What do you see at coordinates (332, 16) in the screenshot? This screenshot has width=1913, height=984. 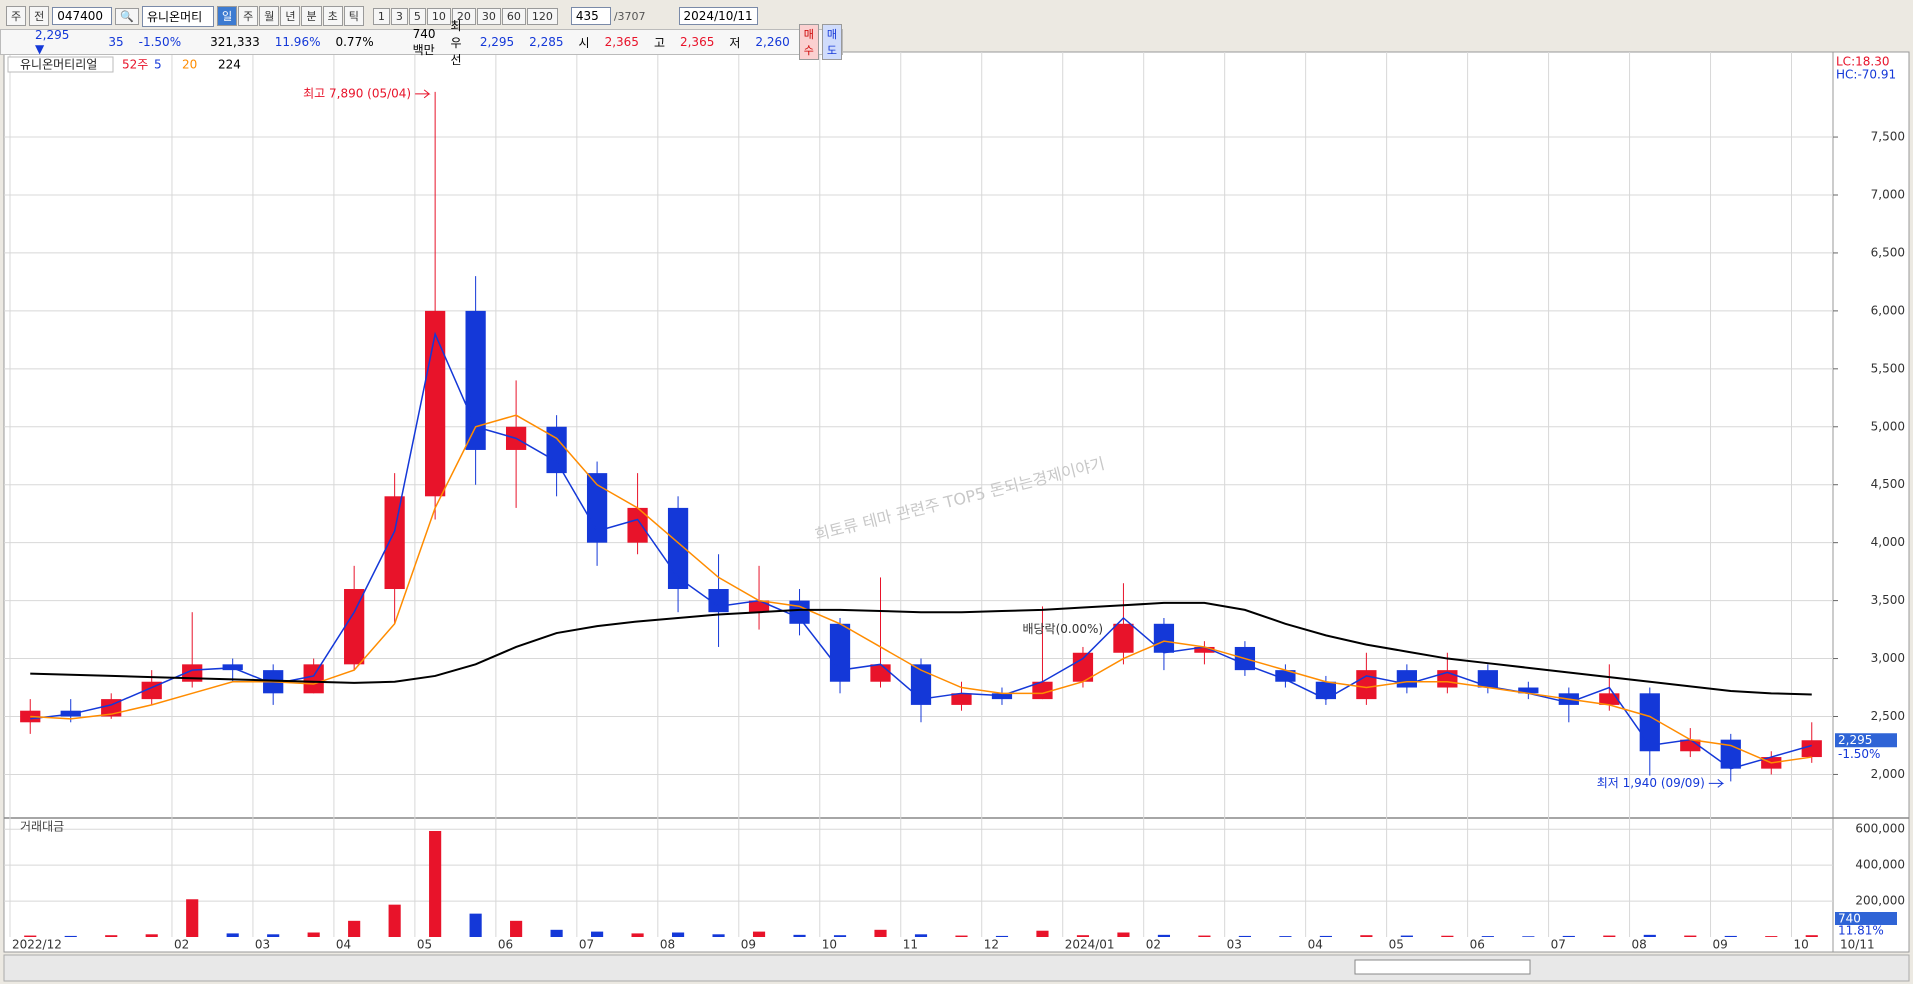 I see `period-button: 초` at bounding box center [332, 16].